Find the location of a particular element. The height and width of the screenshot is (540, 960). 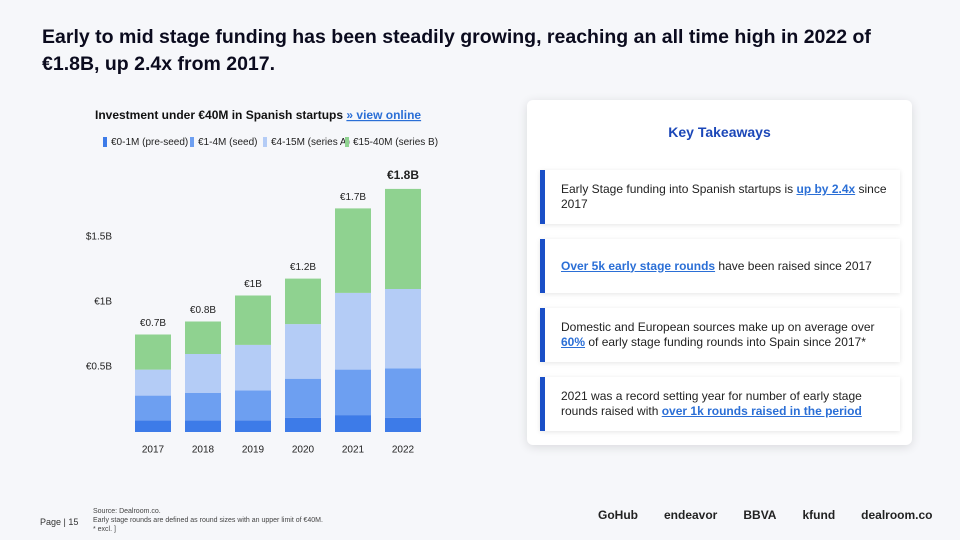

logo: BBVA is located at coordinates (760, 515).